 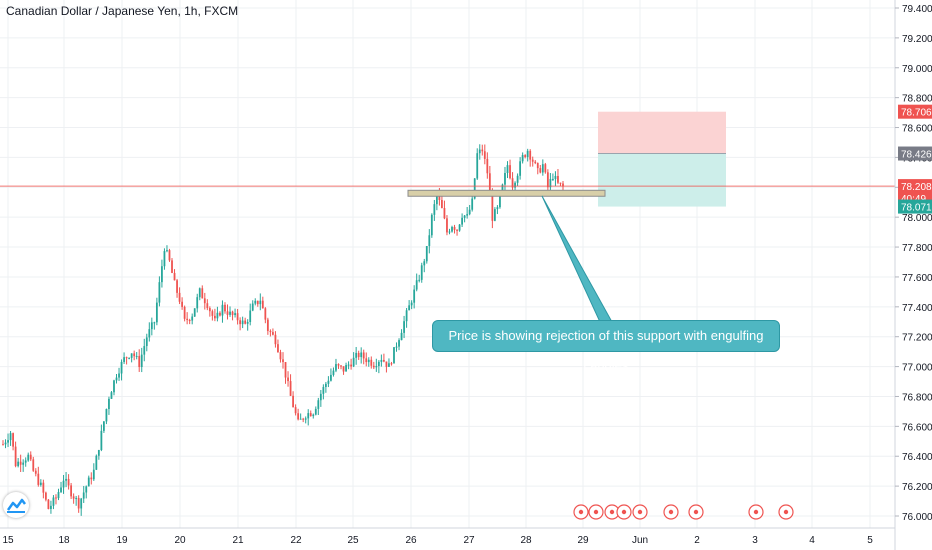 What do you see at coordinates (755, 540) in the screenshot?
I see `time-axis-label: 3` at bounding box center [755, 540].